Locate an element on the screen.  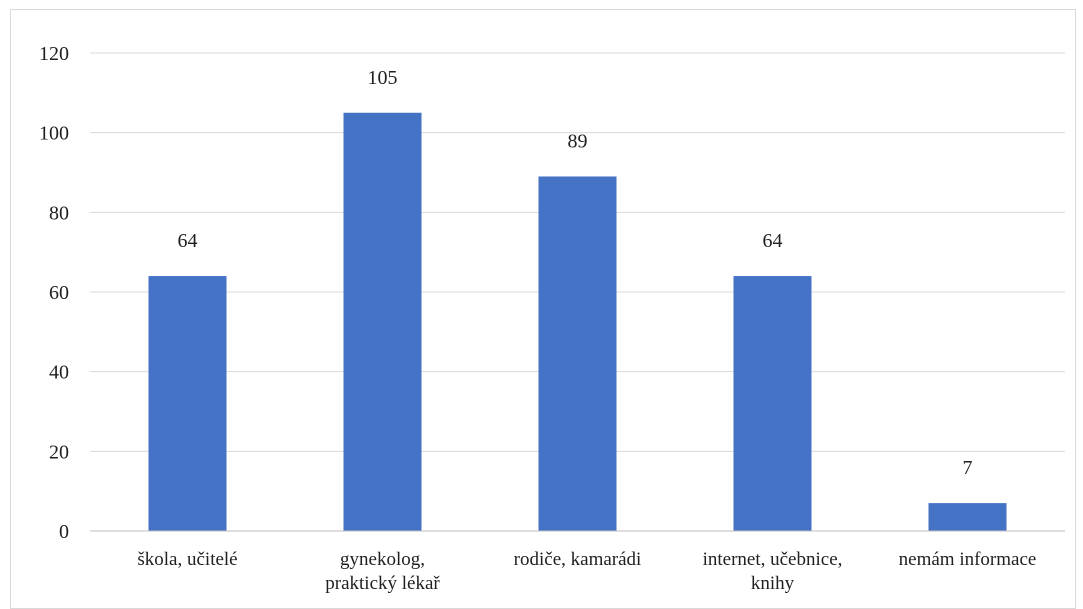
data-label: 7 is located at coordinates (968, 468).